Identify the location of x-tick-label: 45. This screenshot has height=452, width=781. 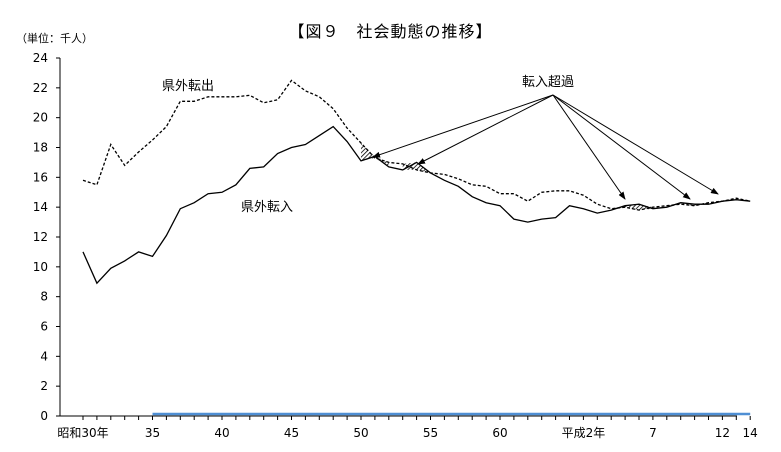
(291, 433).